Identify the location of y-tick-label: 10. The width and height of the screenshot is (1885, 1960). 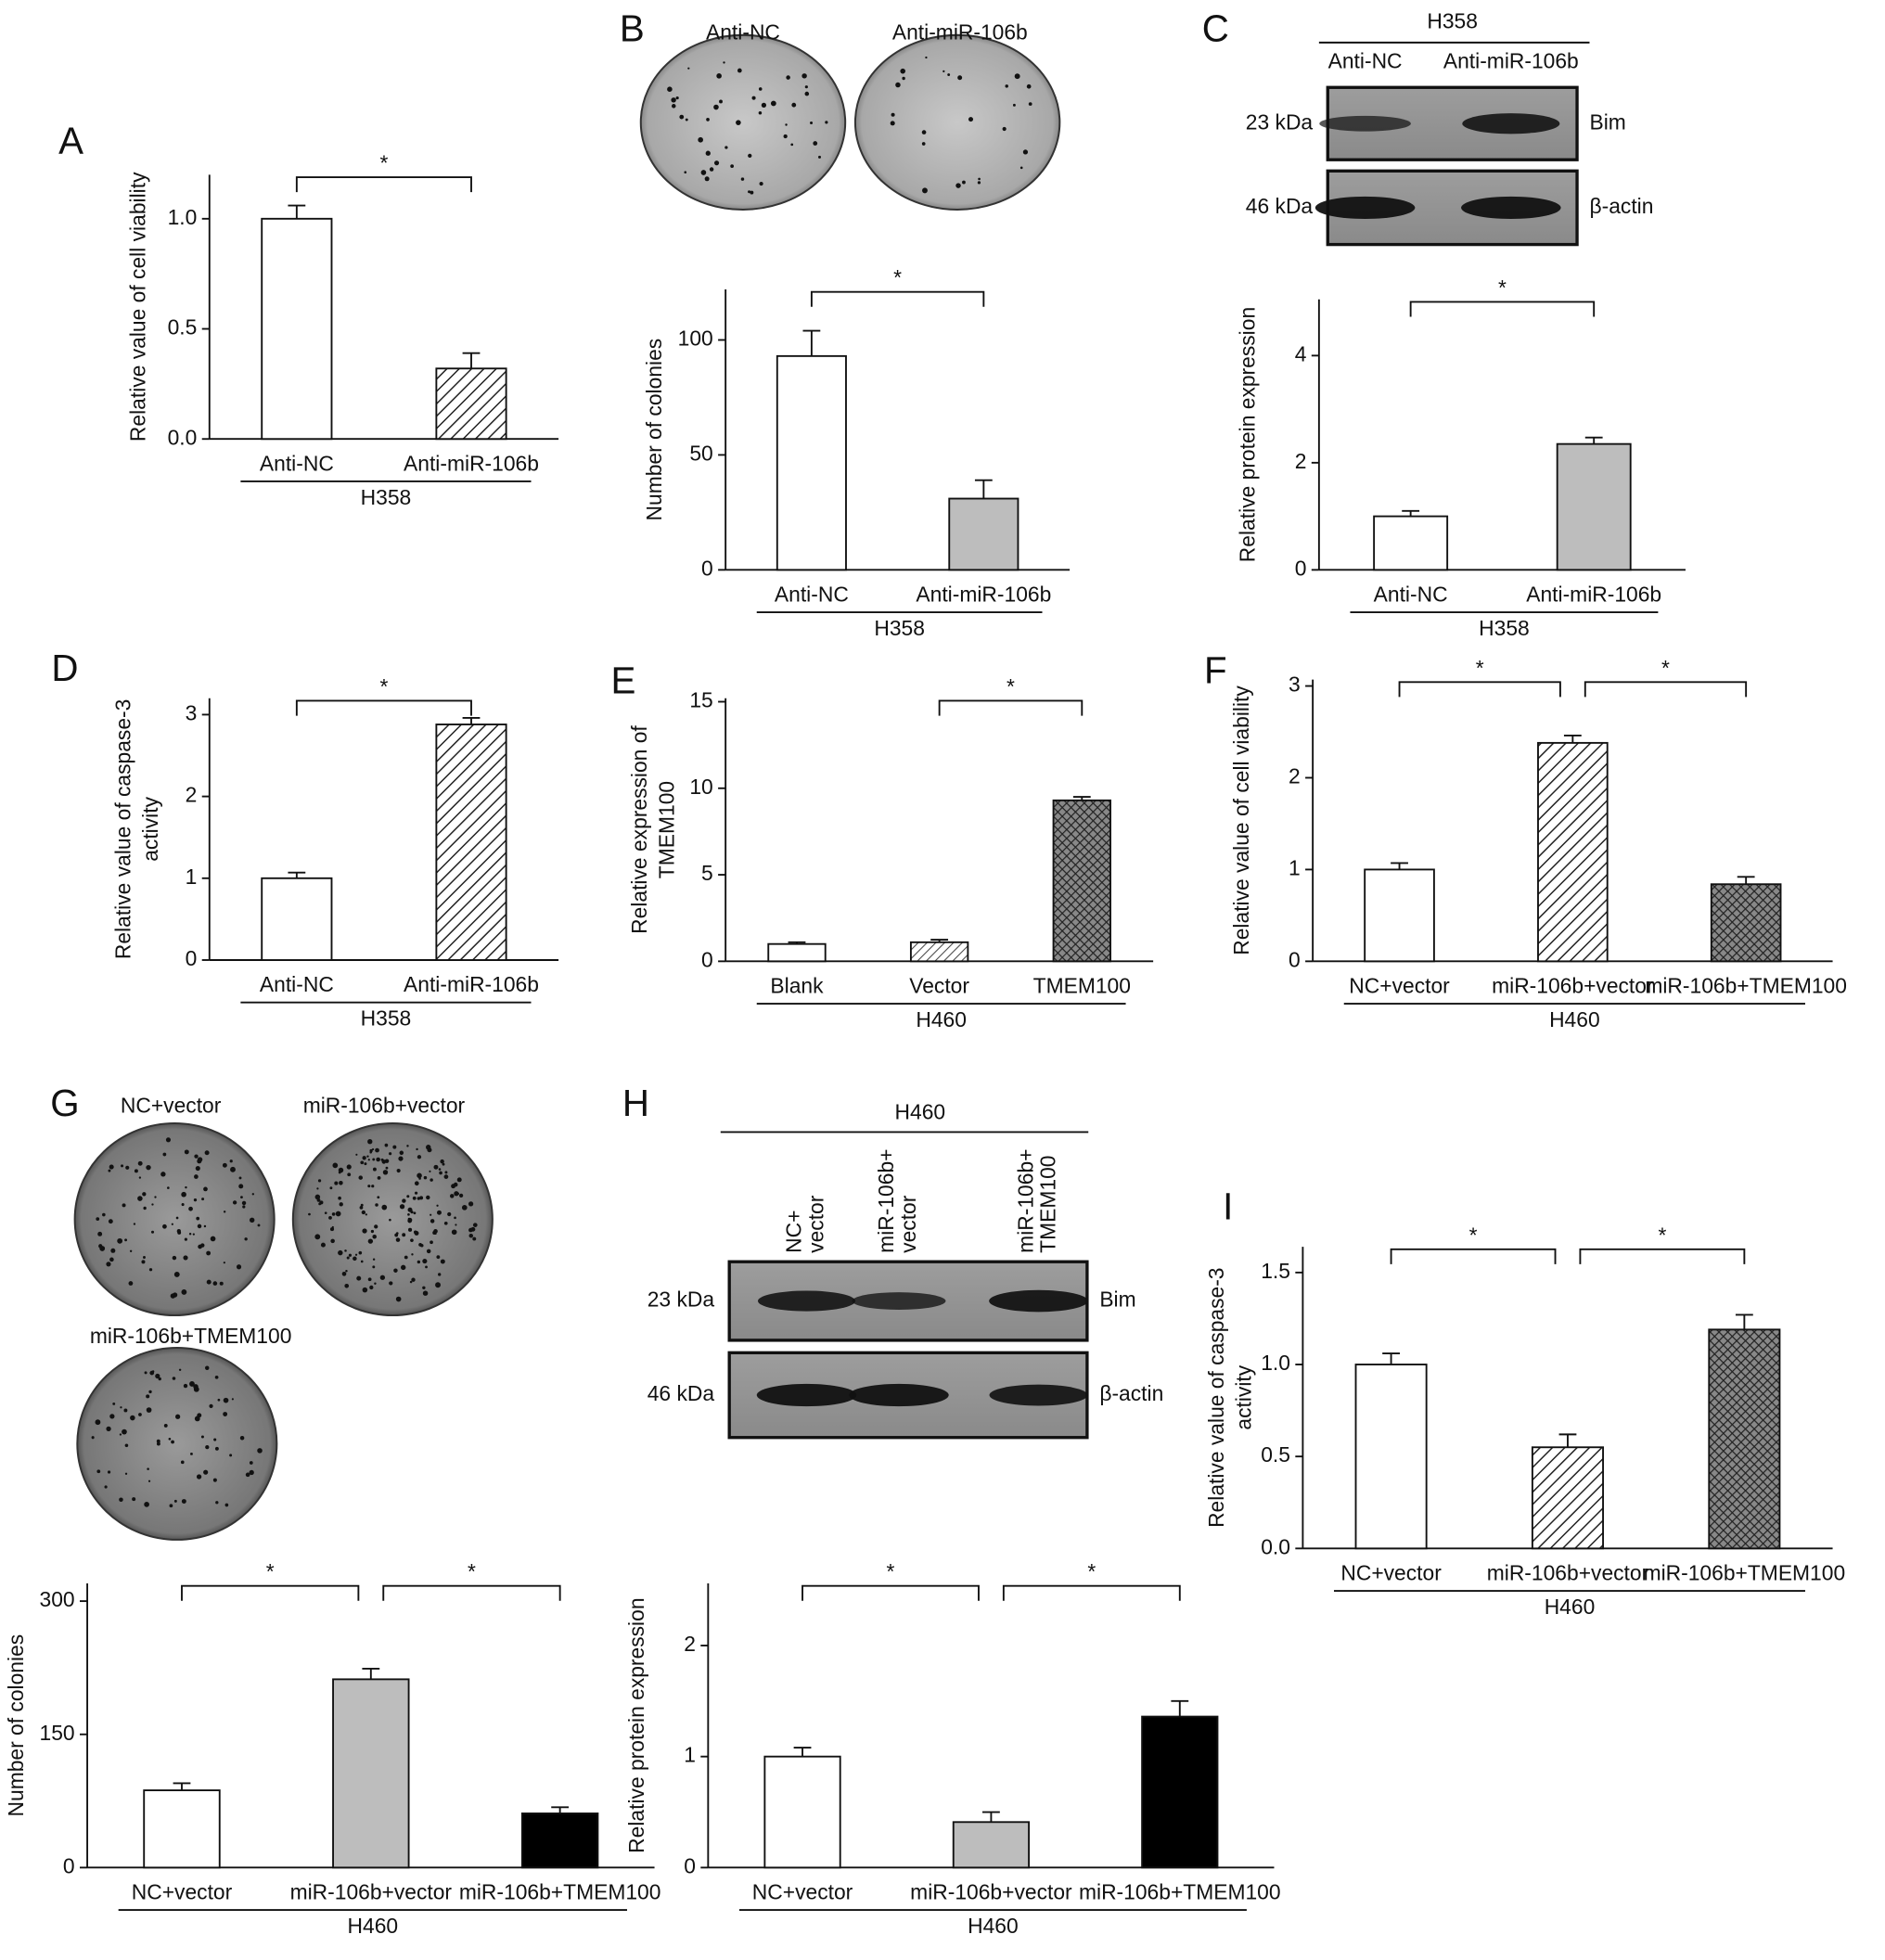
(700, 787).